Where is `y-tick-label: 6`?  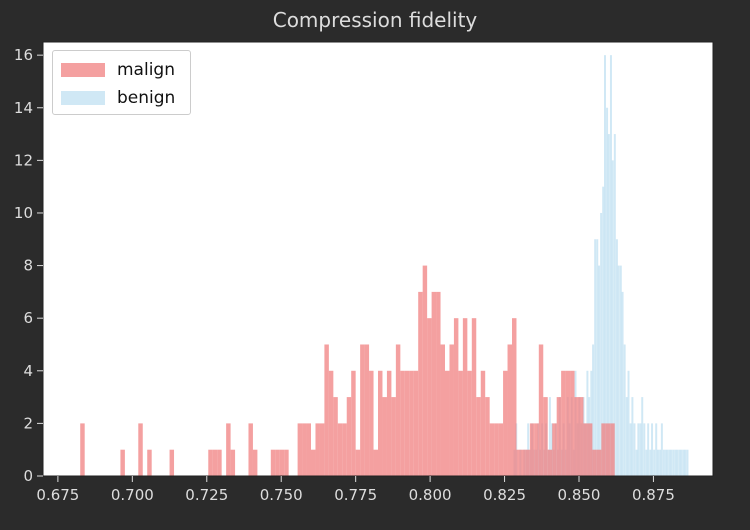
y-tick-label: 6 is located at coordinates (28, 318).